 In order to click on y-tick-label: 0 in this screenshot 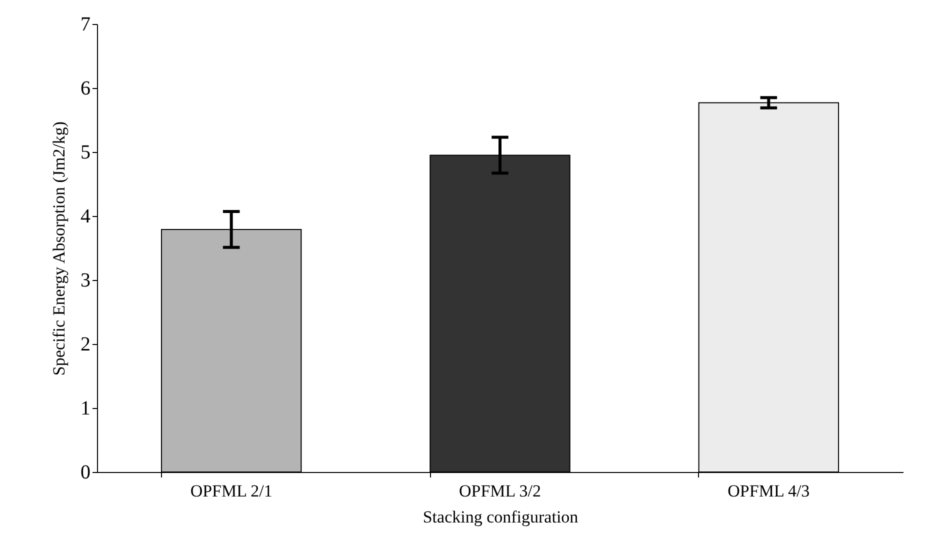, I will do `click(85, 473)`.